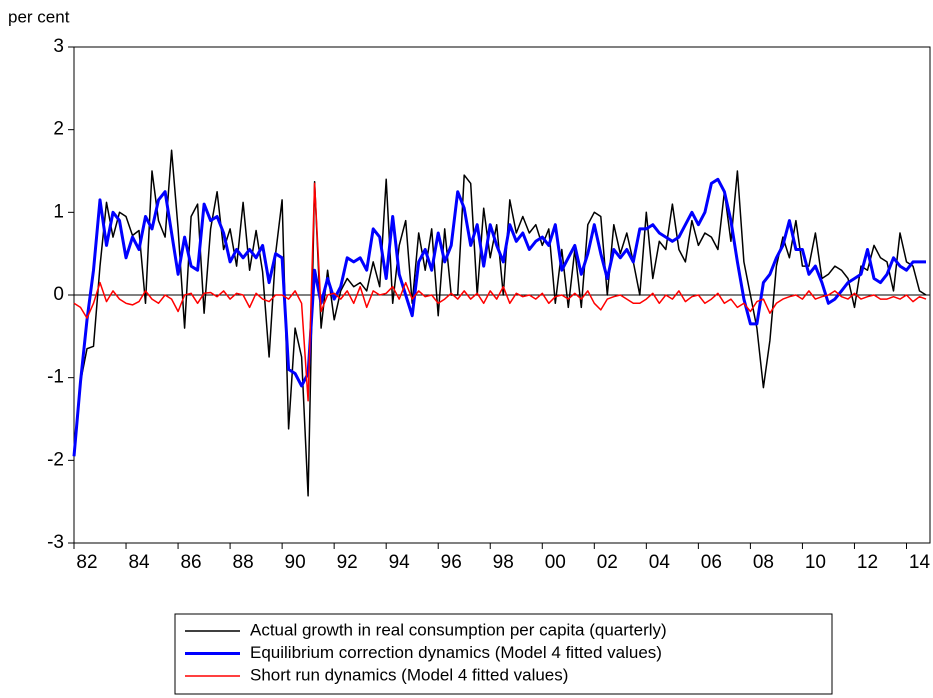  Describe the element at coordinates (55, 542) in the screenshot. I see `y-tick-label: -3` at that location.